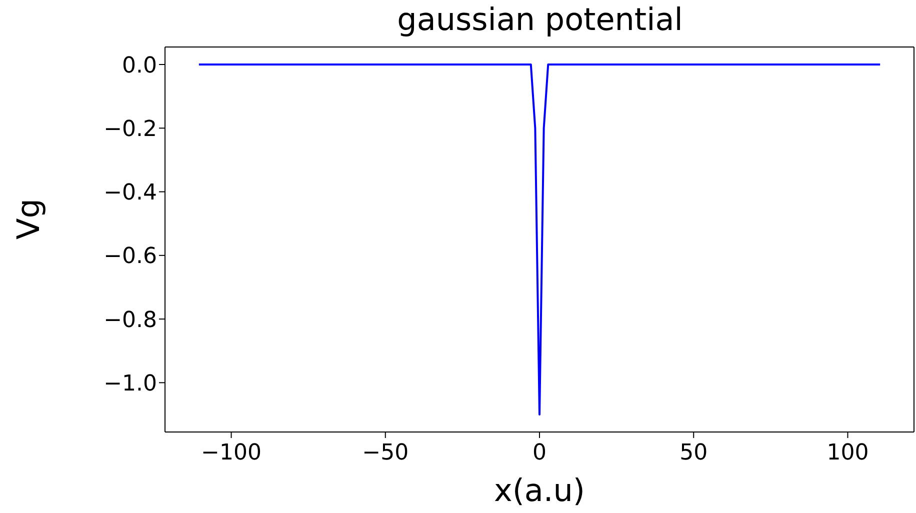 Image resolution: width=916 pixels, height=513 pixels. Describe the element at coordinates (130, 257) in the screenshot. I see `y-tick-label: −0.6` at that location.